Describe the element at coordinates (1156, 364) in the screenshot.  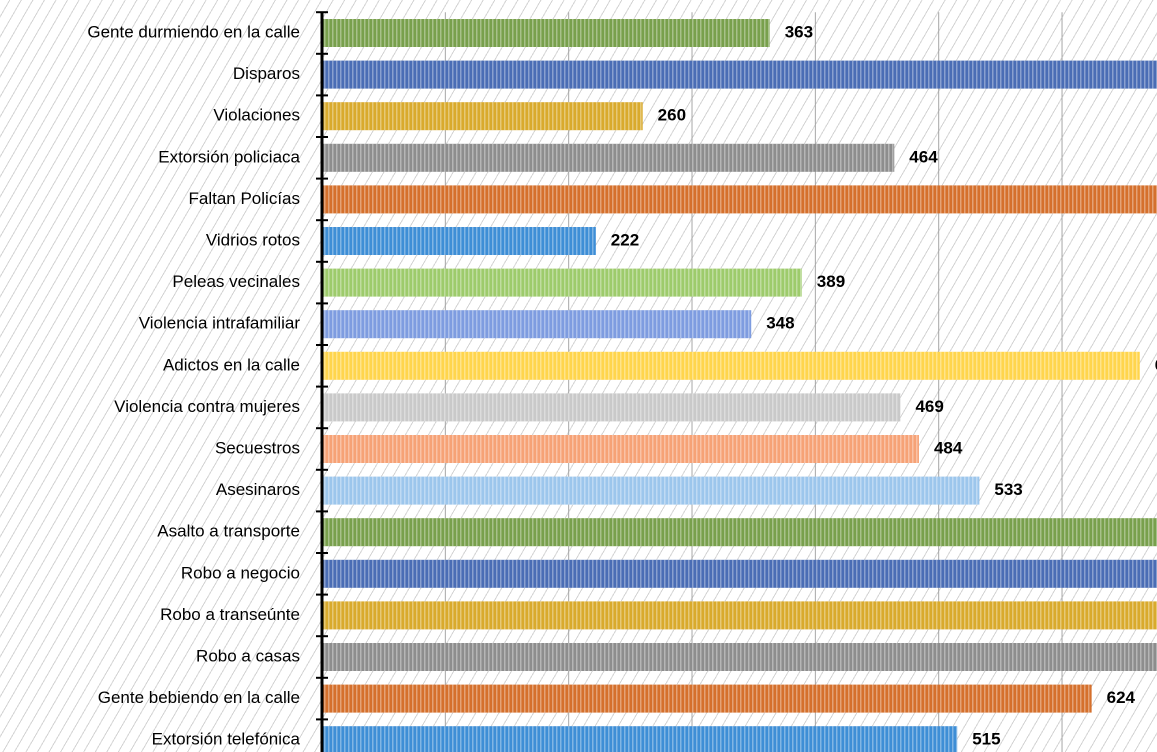
I see `value-label: 663` at that location.